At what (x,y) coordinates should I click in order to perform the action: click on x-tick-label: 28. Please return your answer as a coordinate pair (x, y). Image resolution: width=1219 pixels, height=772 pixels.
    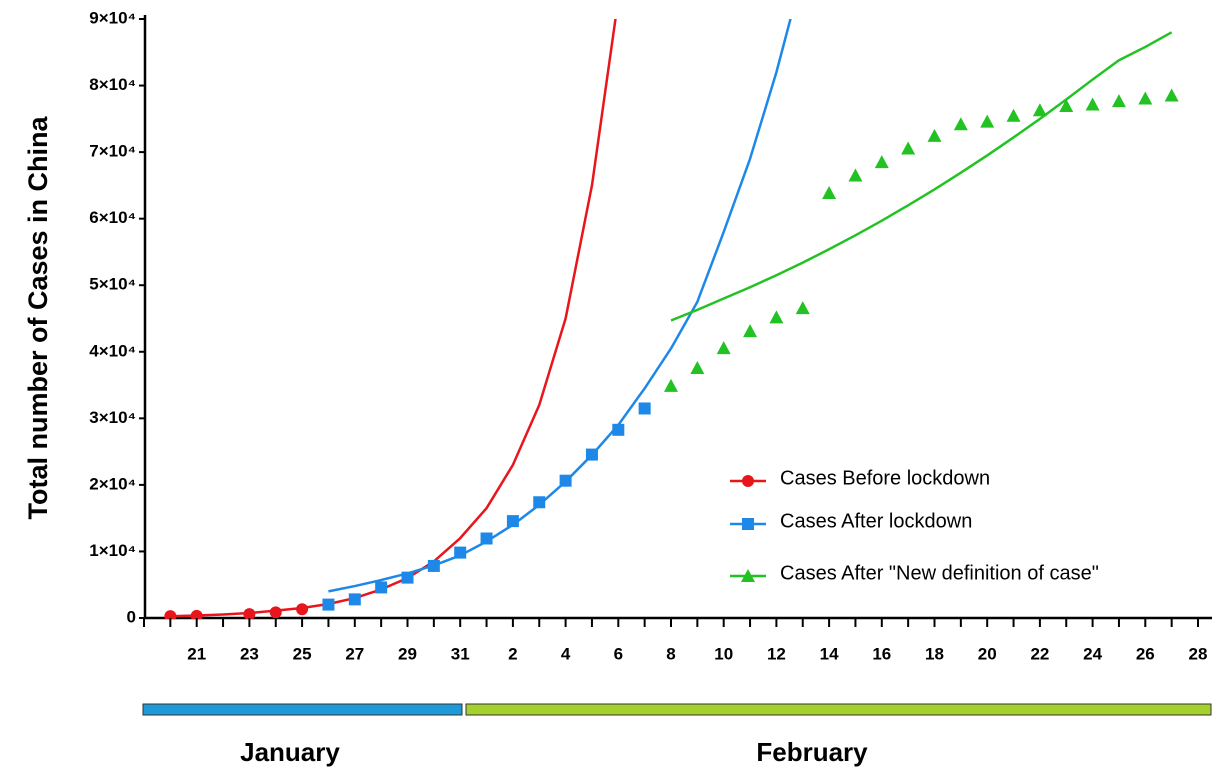
    Looking at the image, I should click on (1198, 653).